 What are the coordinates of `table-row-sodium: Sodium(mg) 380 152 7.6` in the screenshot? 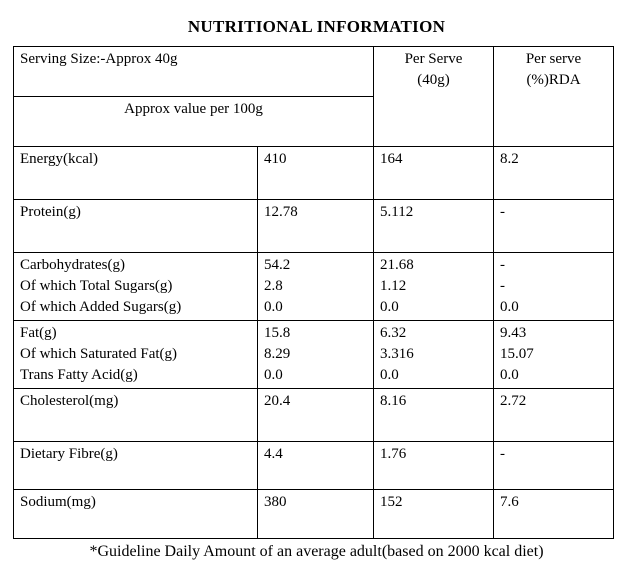 It's located at (314, 514).